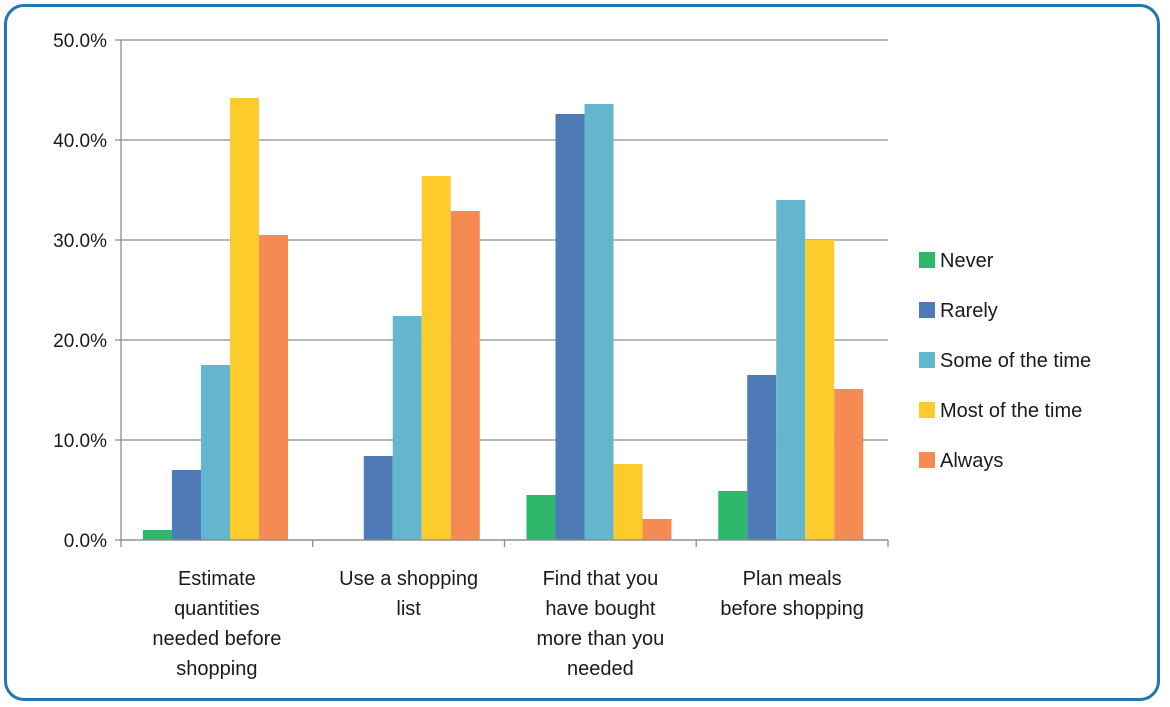 This screenshot has width=1170, height=707. I want to click on x-category-label: needed, so click(600, 669).